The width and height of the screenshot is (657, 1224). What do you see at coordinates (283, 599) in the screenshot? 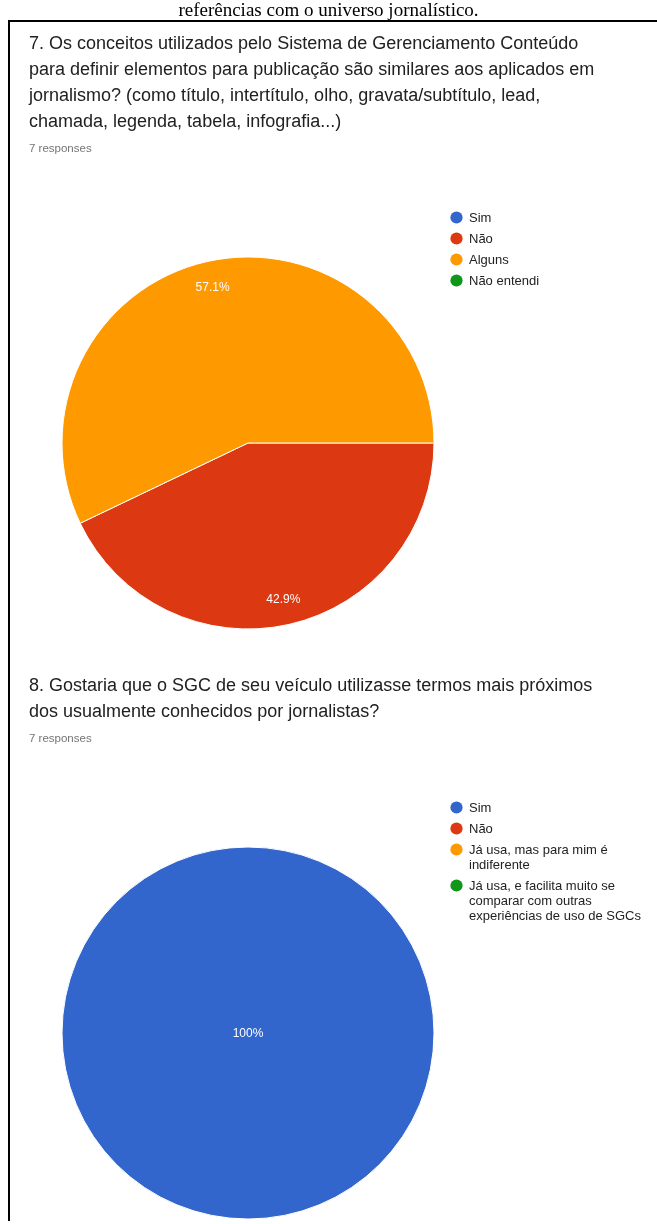
I see `data-label: 42.9%` at bounding box center [283, 599].